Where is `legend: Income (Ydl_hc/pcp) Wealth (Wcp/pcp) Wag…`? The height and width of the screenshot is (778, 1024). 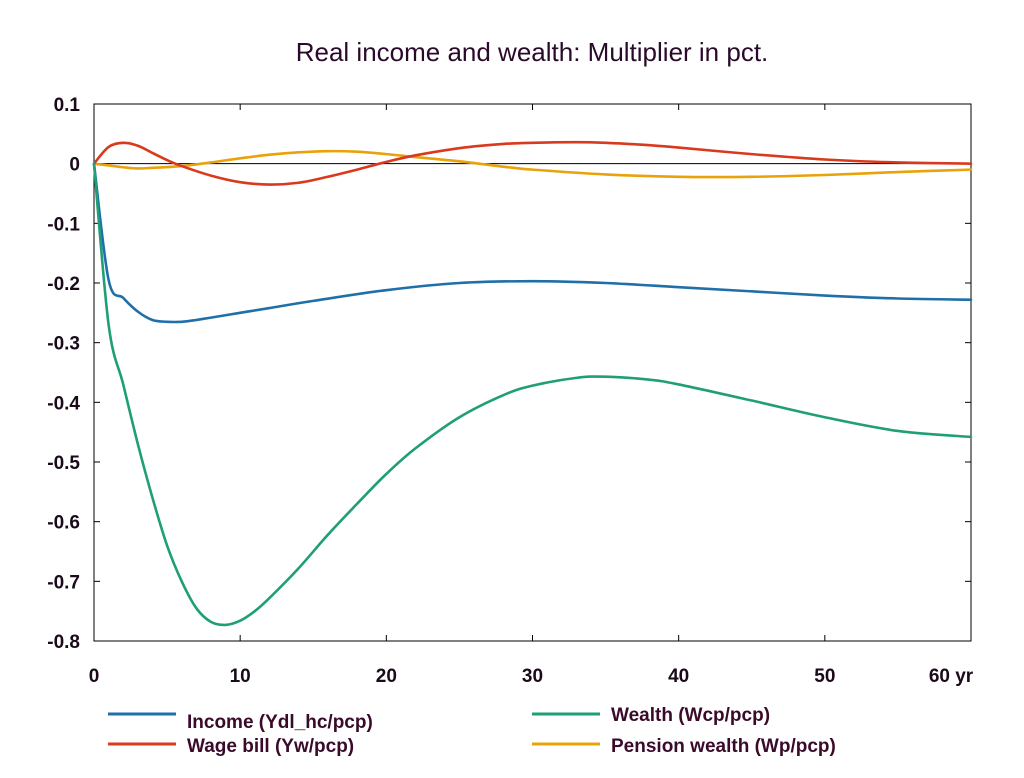 legend: Income (Ydl_hc/pcp) Wealth (Wcp/pcp) Wag… is located at coordinates (472, 731).